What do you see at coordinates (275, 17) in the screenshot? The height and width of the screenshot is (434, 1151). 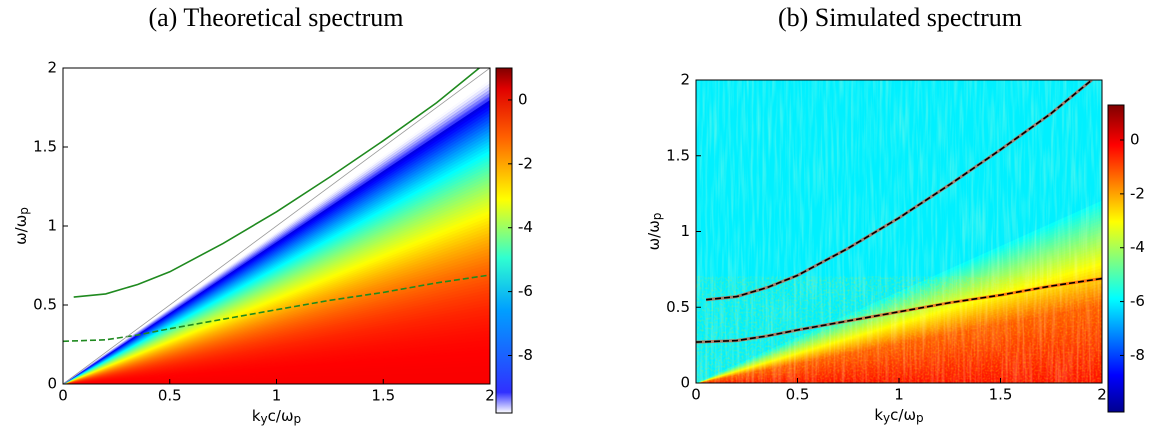 I see `chart-title: (a) Theoretical spectrum` at bounding box center [275, 17].